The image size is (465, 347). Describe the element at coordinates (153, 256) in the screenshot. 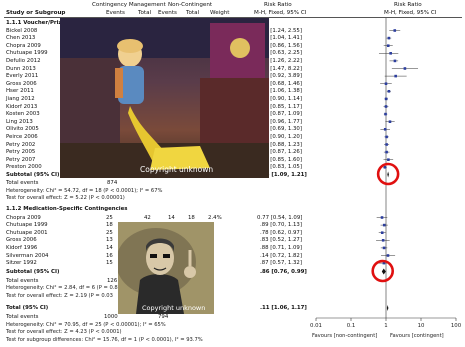

I see `villain-eye-left` at that location.